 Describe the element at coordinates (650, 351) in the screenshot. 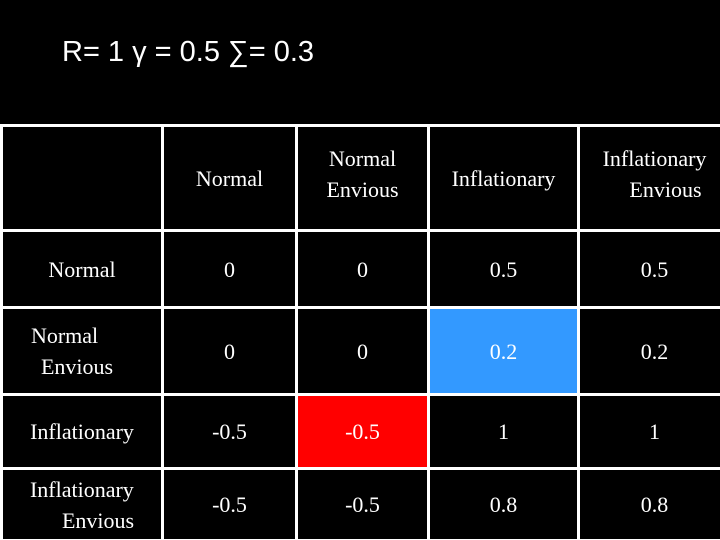

I see `table-cell: 0.2` at that location.